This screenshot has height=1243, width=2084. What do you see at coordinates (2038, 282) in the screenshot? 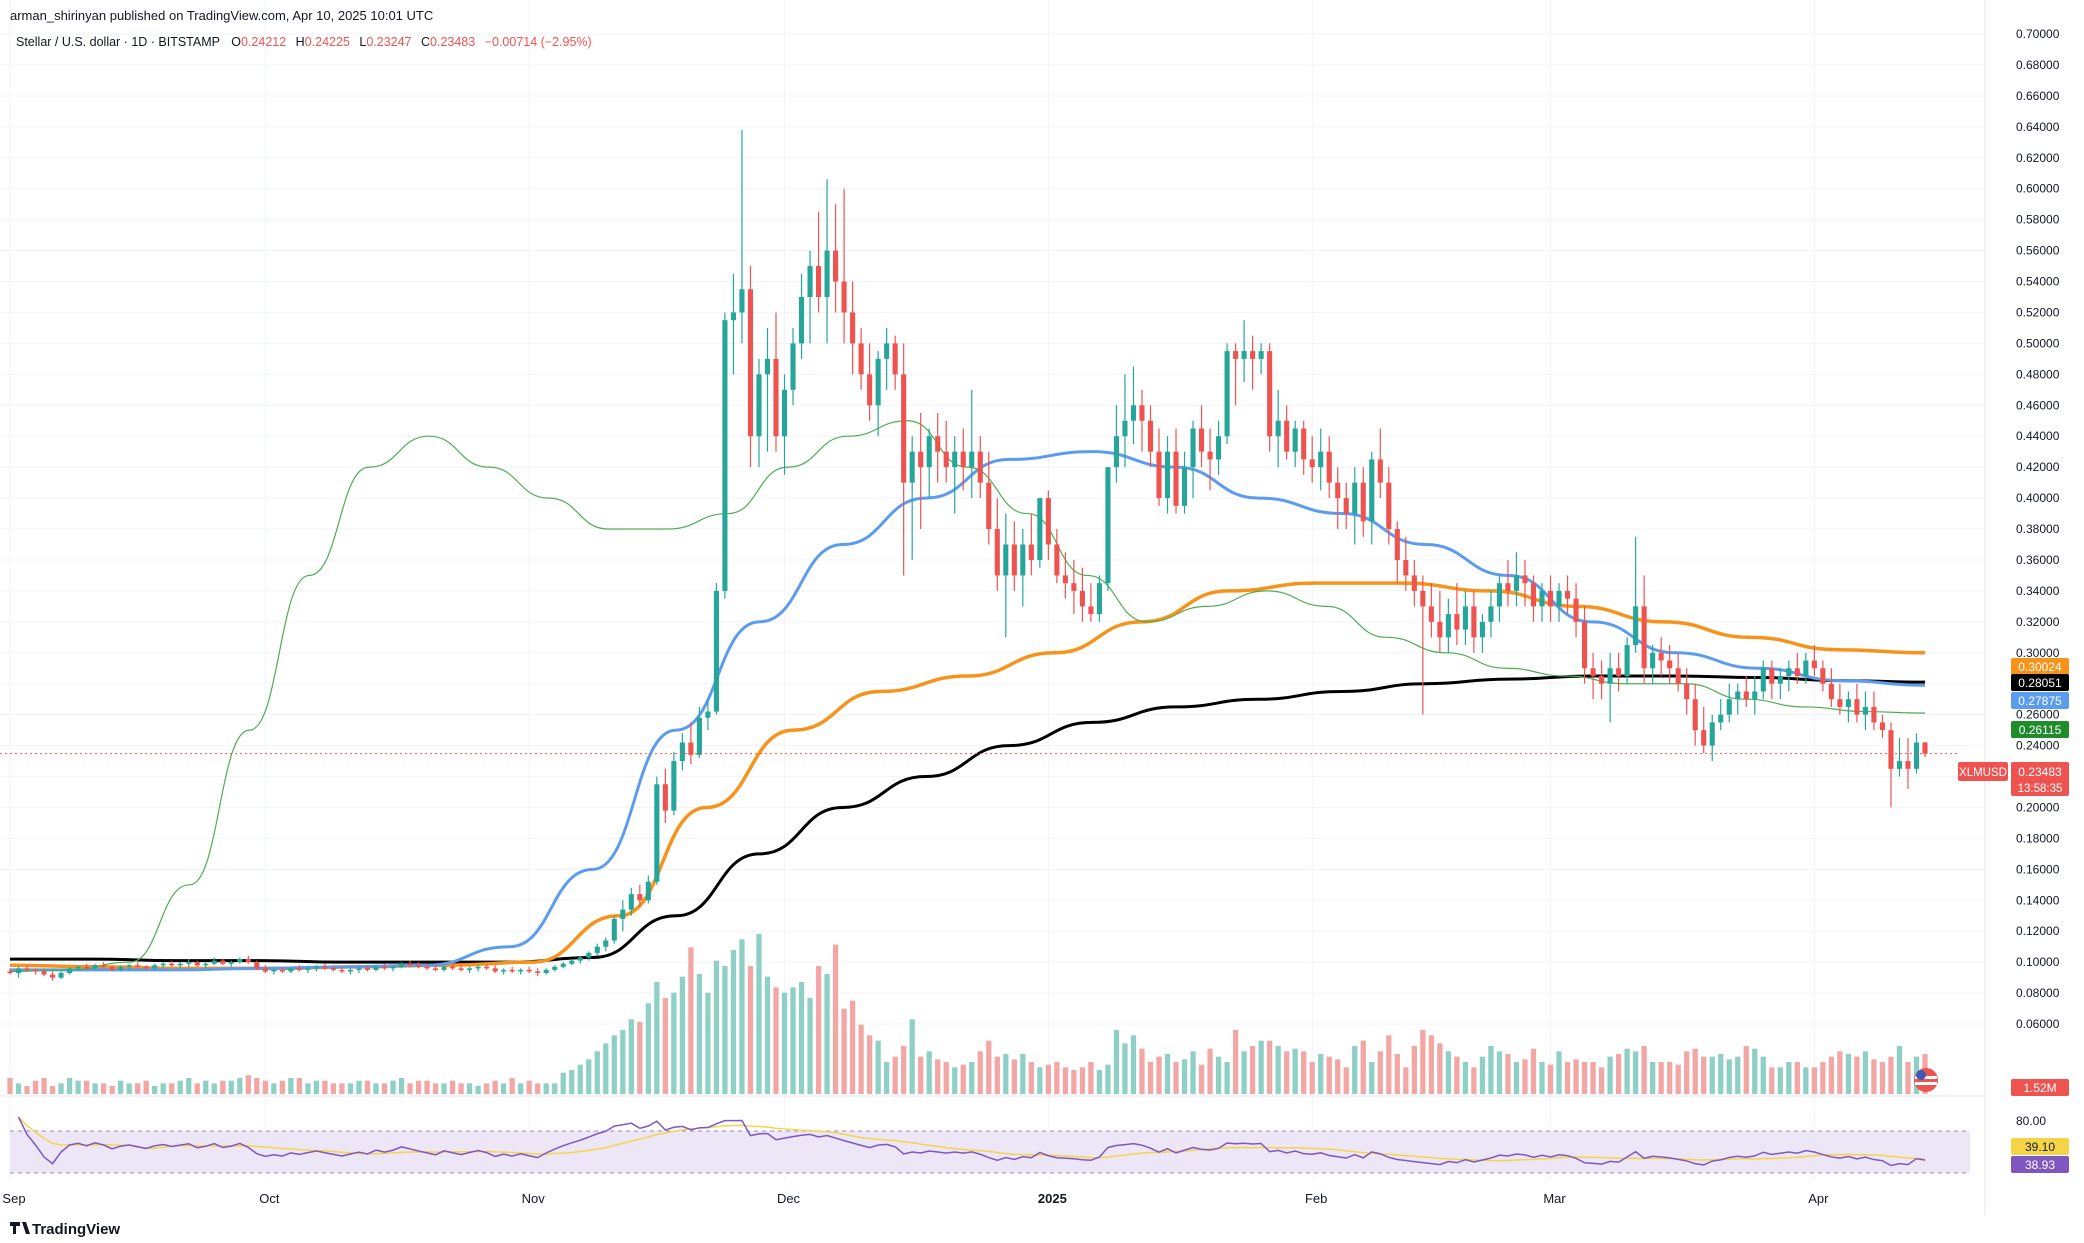
I see `y-tick-label: 0.54000` at bounding box center [2038, 282].